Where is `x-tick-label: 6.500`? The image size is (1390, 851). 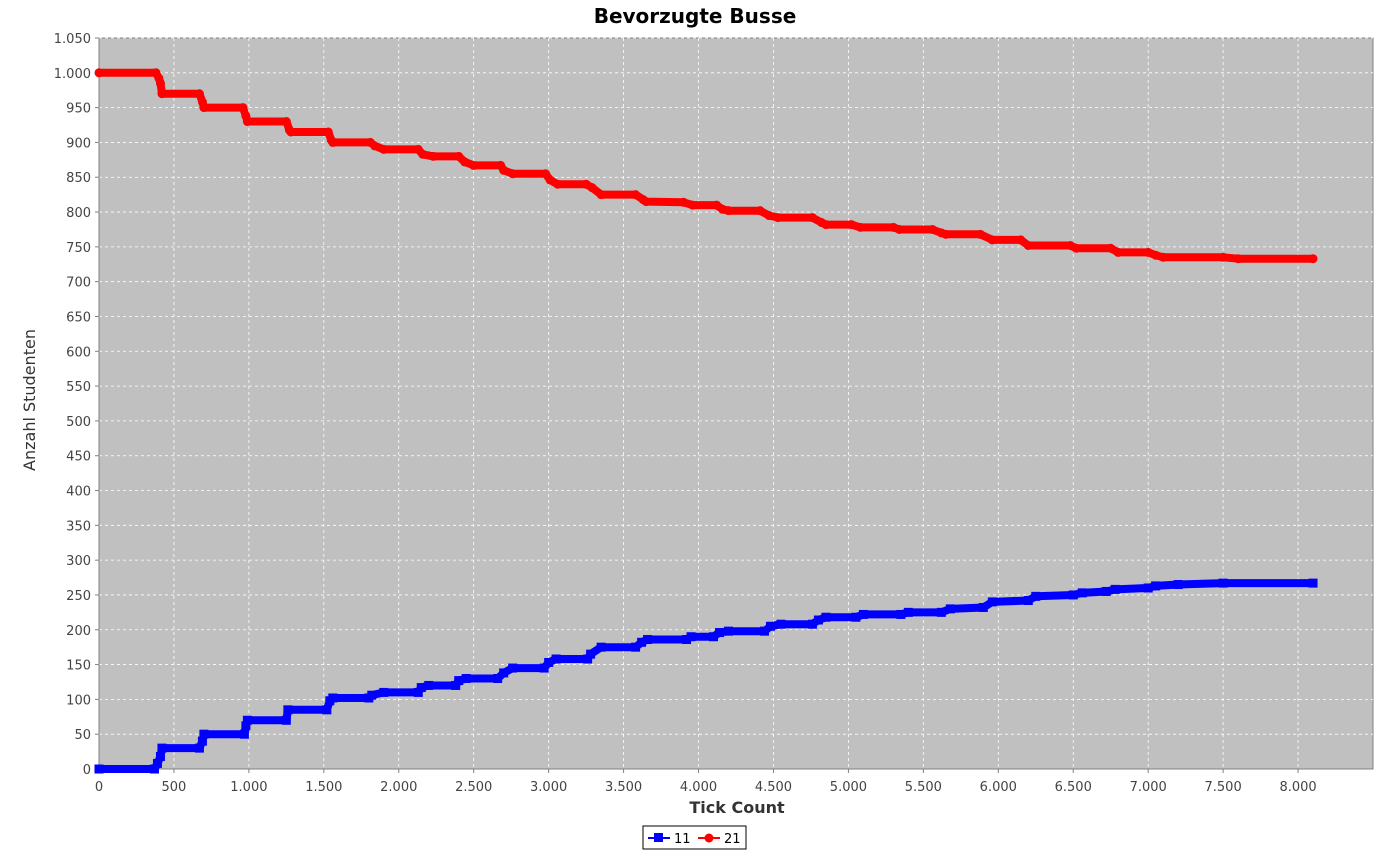 x-tick-label: 6.500 is located at coordinates (1073, 787).